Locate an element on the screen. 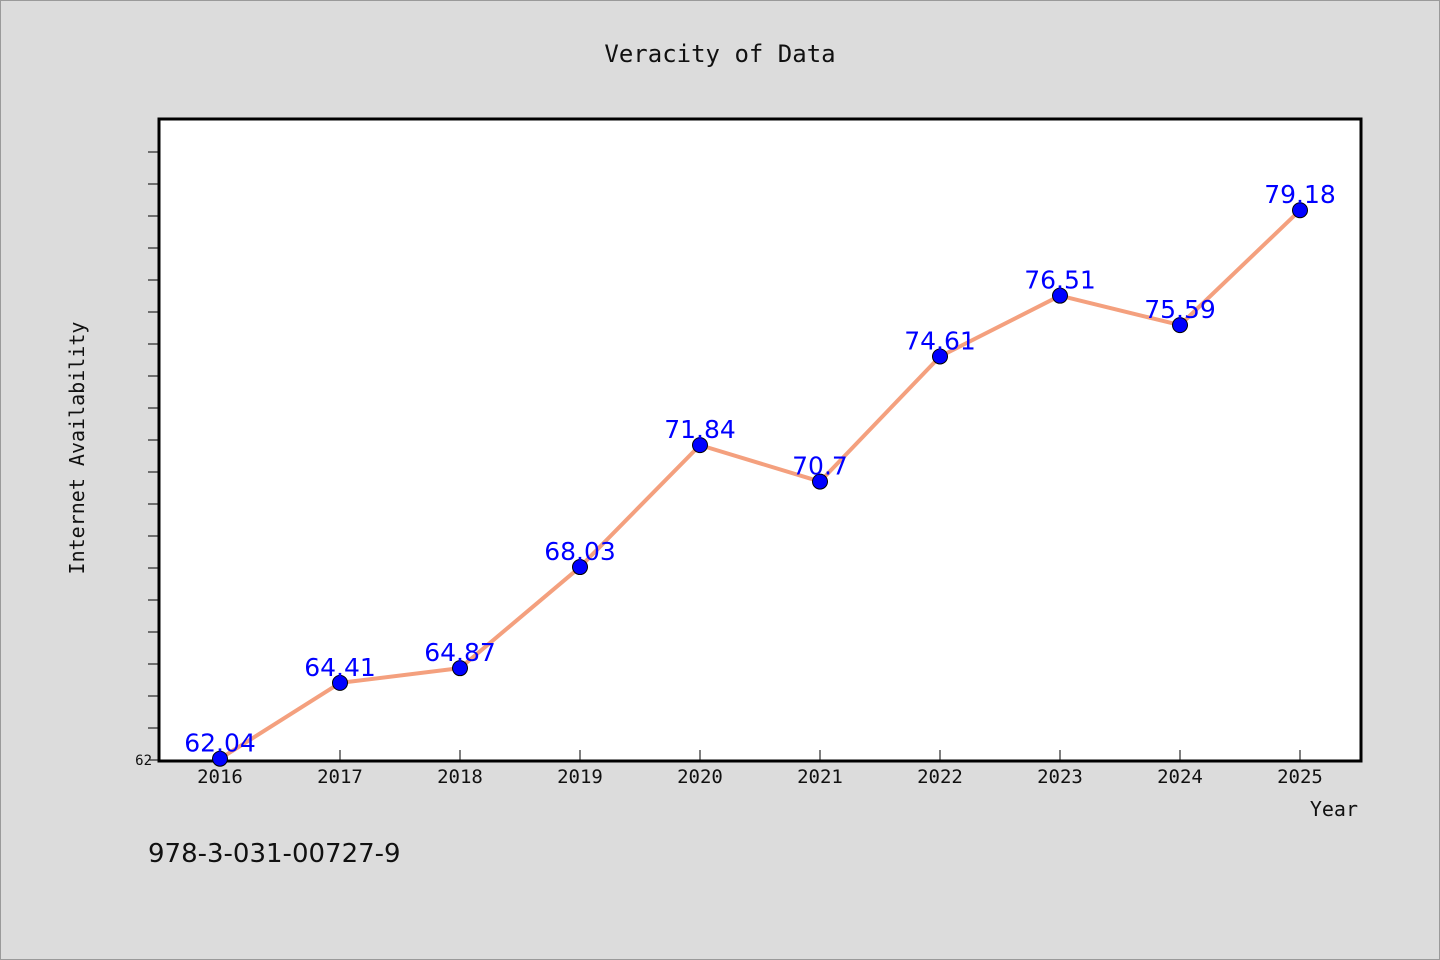  data-label: 70.7 is located at coordinates (820, 466).